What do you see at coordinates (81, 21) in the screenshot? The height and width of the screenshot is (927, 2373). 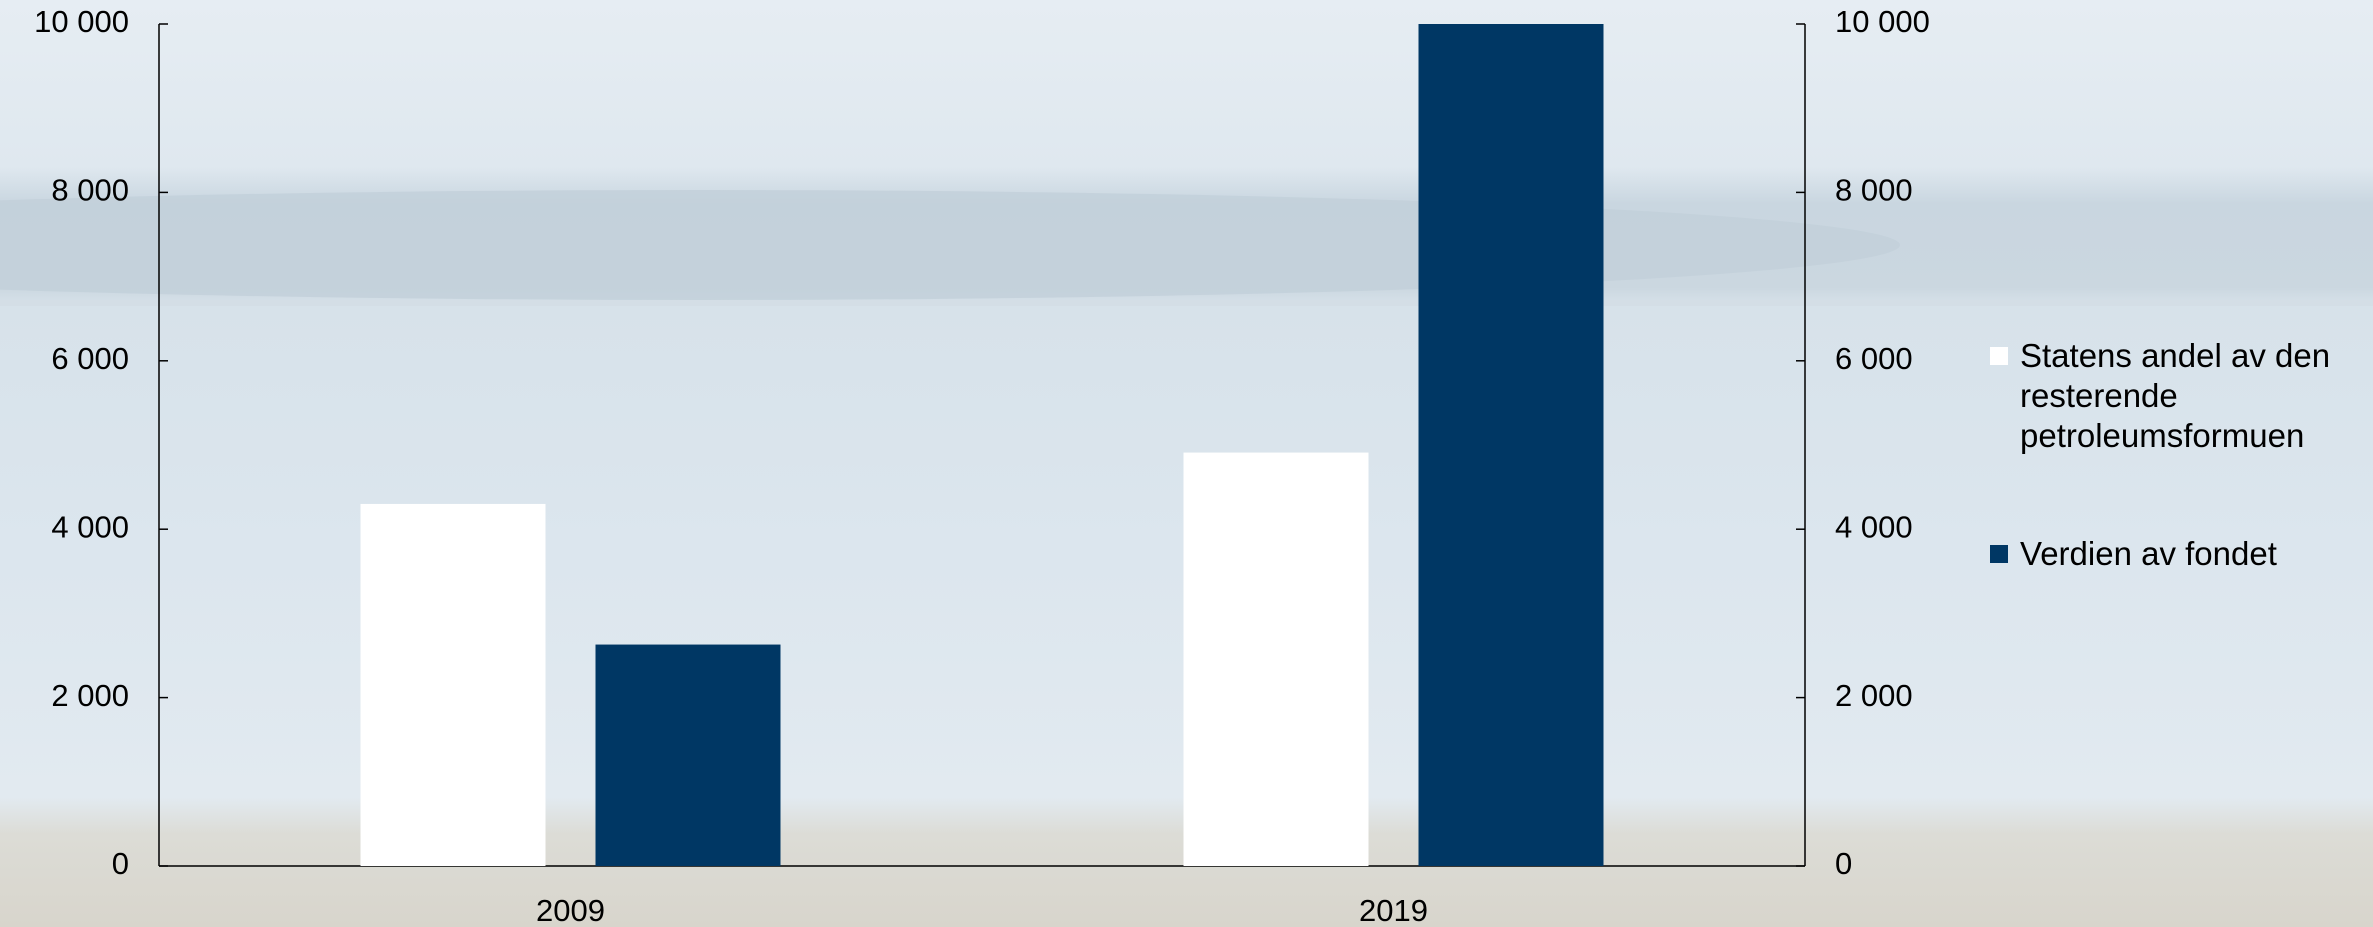 I see `y-tick-label: 10 000` at bounding box center [81, 21].